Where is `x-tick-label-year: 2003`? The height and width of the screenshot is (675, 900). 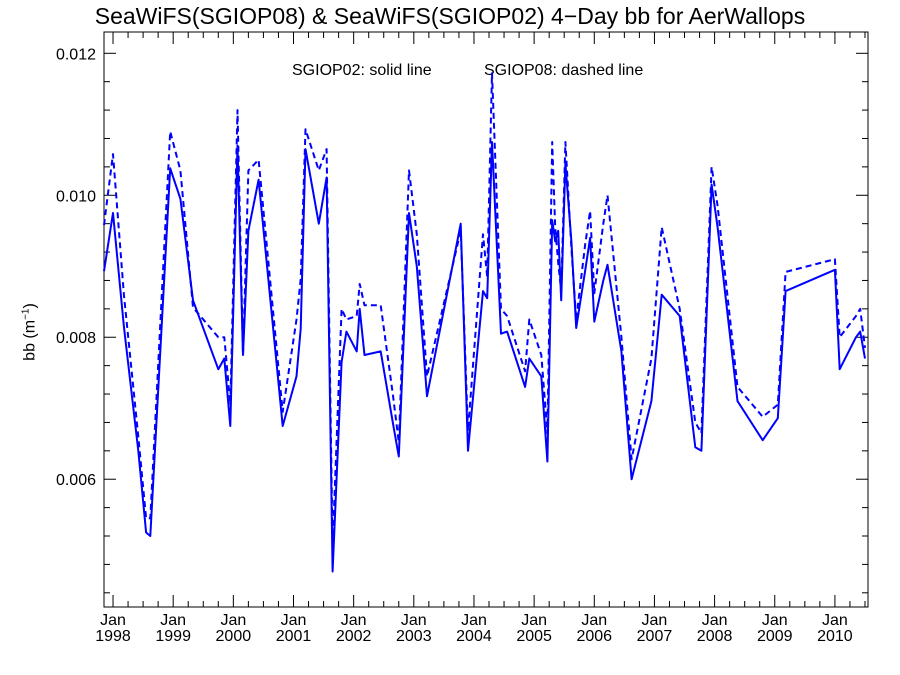 x-tick-label-year: 2003 is located at coordinates (414, 636).